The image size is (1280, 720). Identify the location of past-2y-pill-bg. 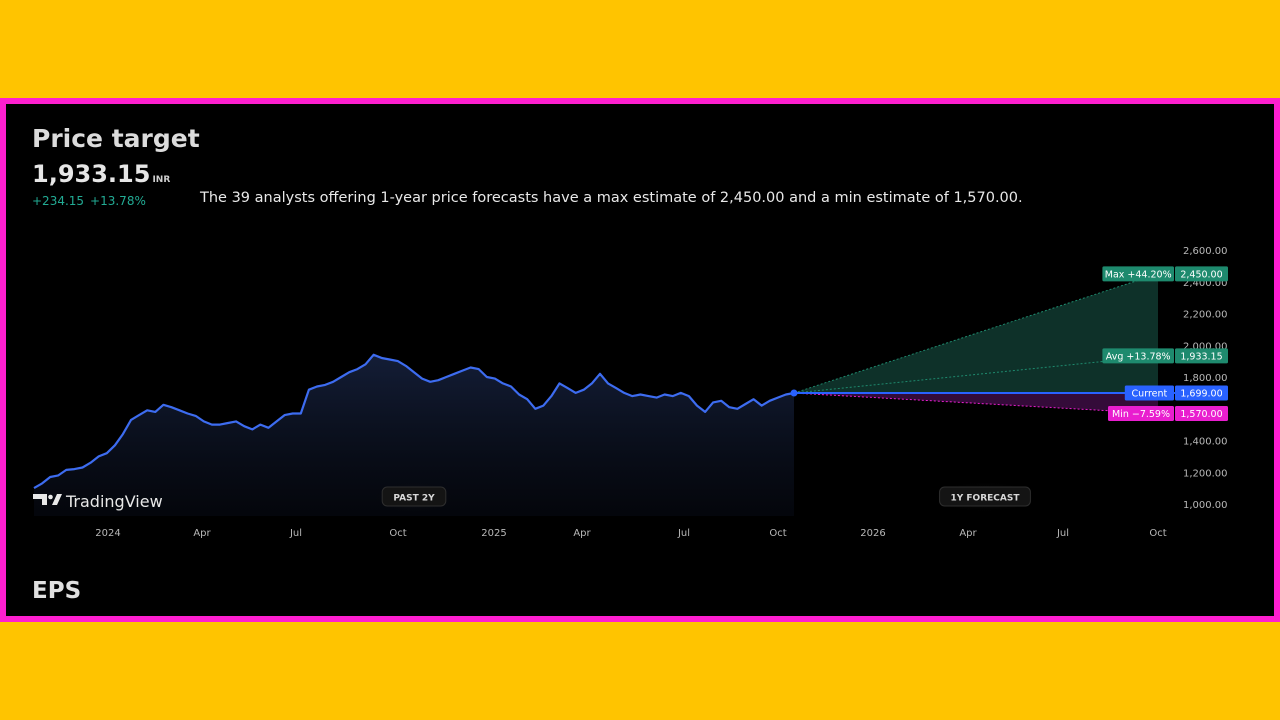
(414, 496).